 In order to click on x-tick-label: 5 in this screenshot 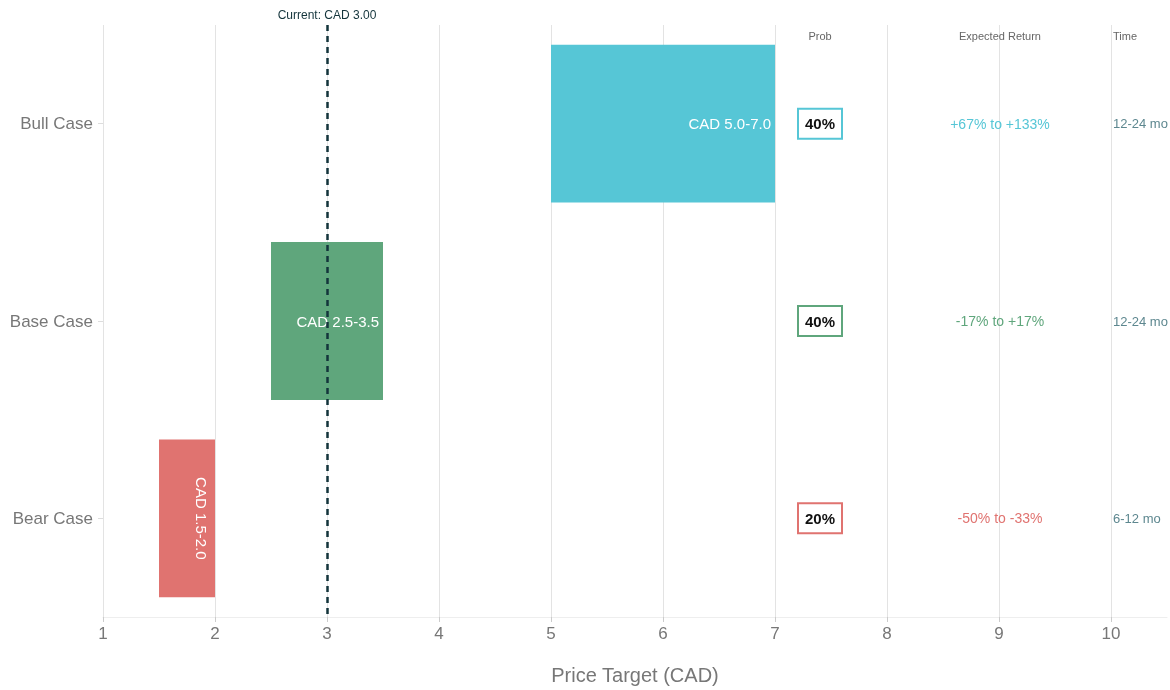, I will do `click(551, 633)`.